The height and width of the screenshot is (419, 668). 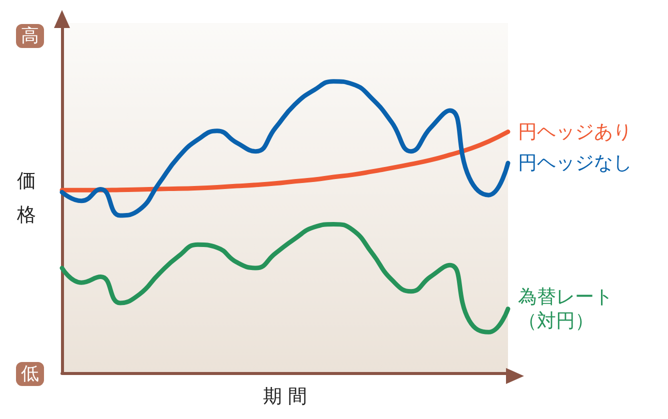 I want to click on series-label: 為替レート（対円）, so click(x=565, y=309).